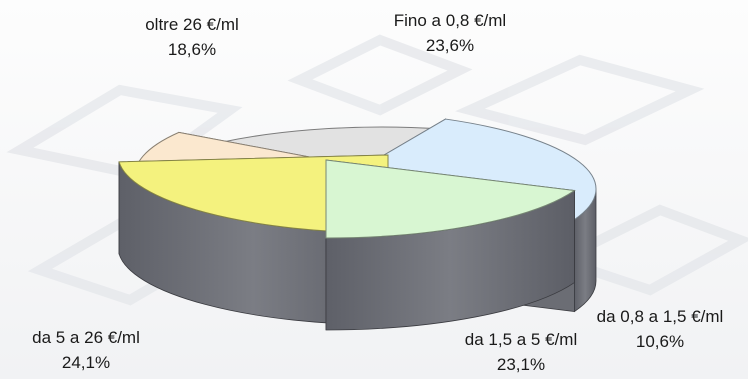 This screenshot has height=379, width=748. I want to click on slice-label-4: da 5 a 26 €/ml, so click(86, 337).